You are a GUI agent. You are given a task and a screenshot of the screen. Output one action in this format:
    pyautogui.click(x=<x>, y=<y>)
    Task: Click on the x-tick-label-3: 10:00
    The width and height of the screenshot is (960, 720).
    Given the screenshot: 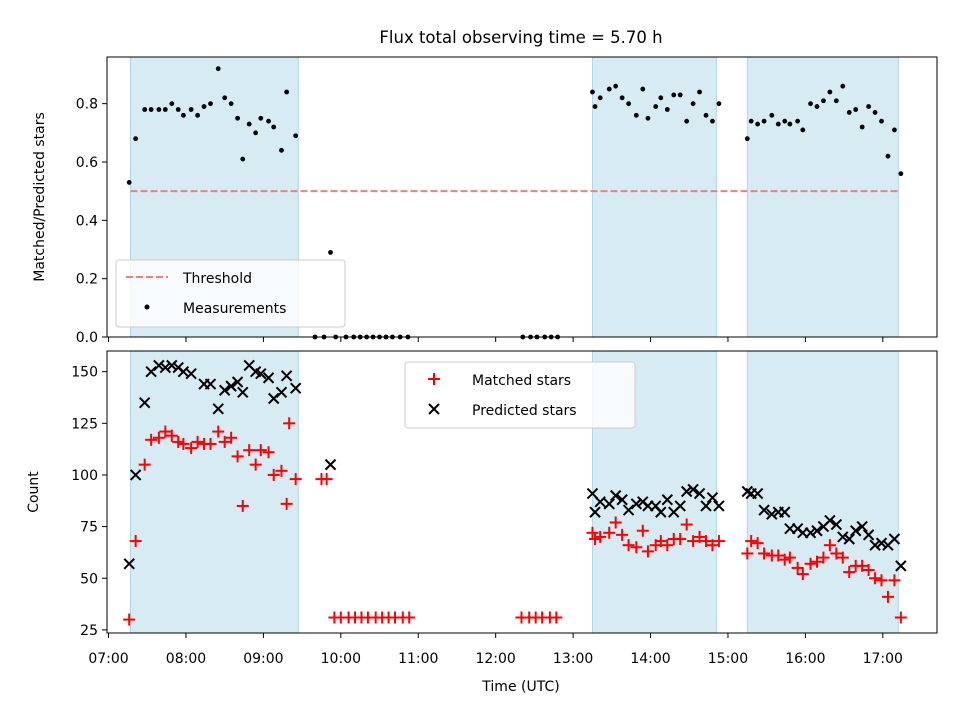 What is the action you would take?
    pyautogui.click(x=341, y=659)
    